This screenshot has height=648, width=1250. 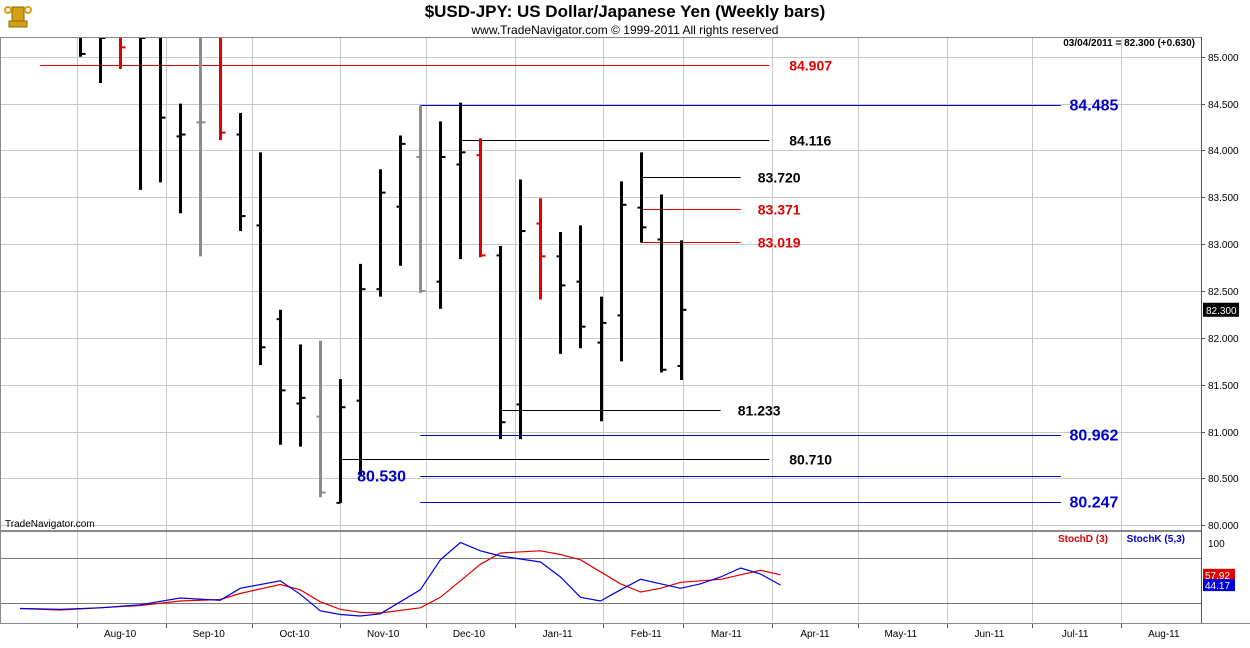 I want to click on x-tick-label: Mar-11, so click(x=726, y=634).